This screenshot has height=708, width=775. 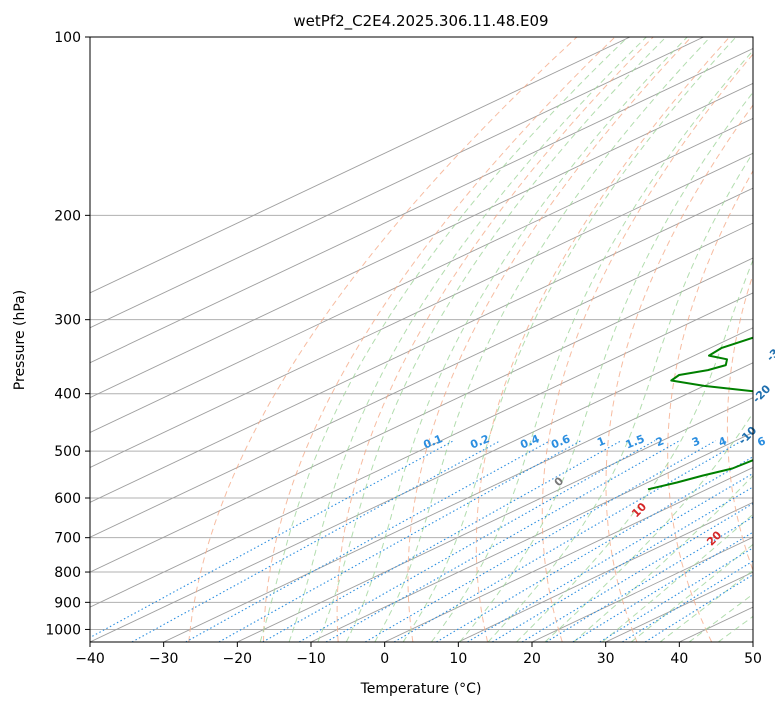 What do you see at coordinates (20, 340) in the screenshot?
I see `y-axis-label: Pressure (hPa)` at bounding box center [20, 340].